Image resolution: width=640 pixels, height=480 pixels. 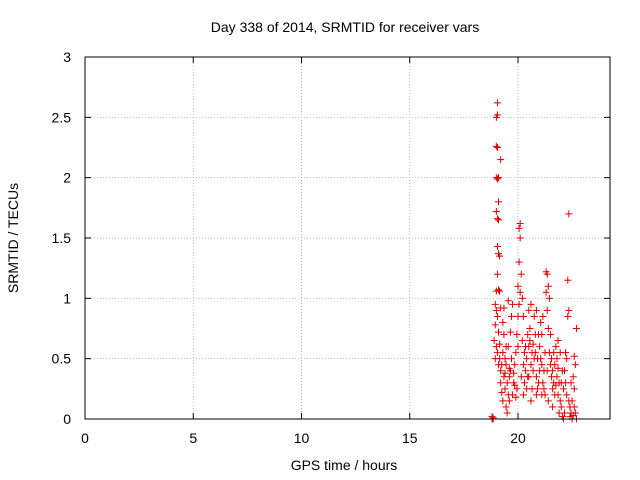 What do you see at coordinates (85, 438) in the screenshot?
I see `x-tick-label: 0` at bounding box center [85, 438].